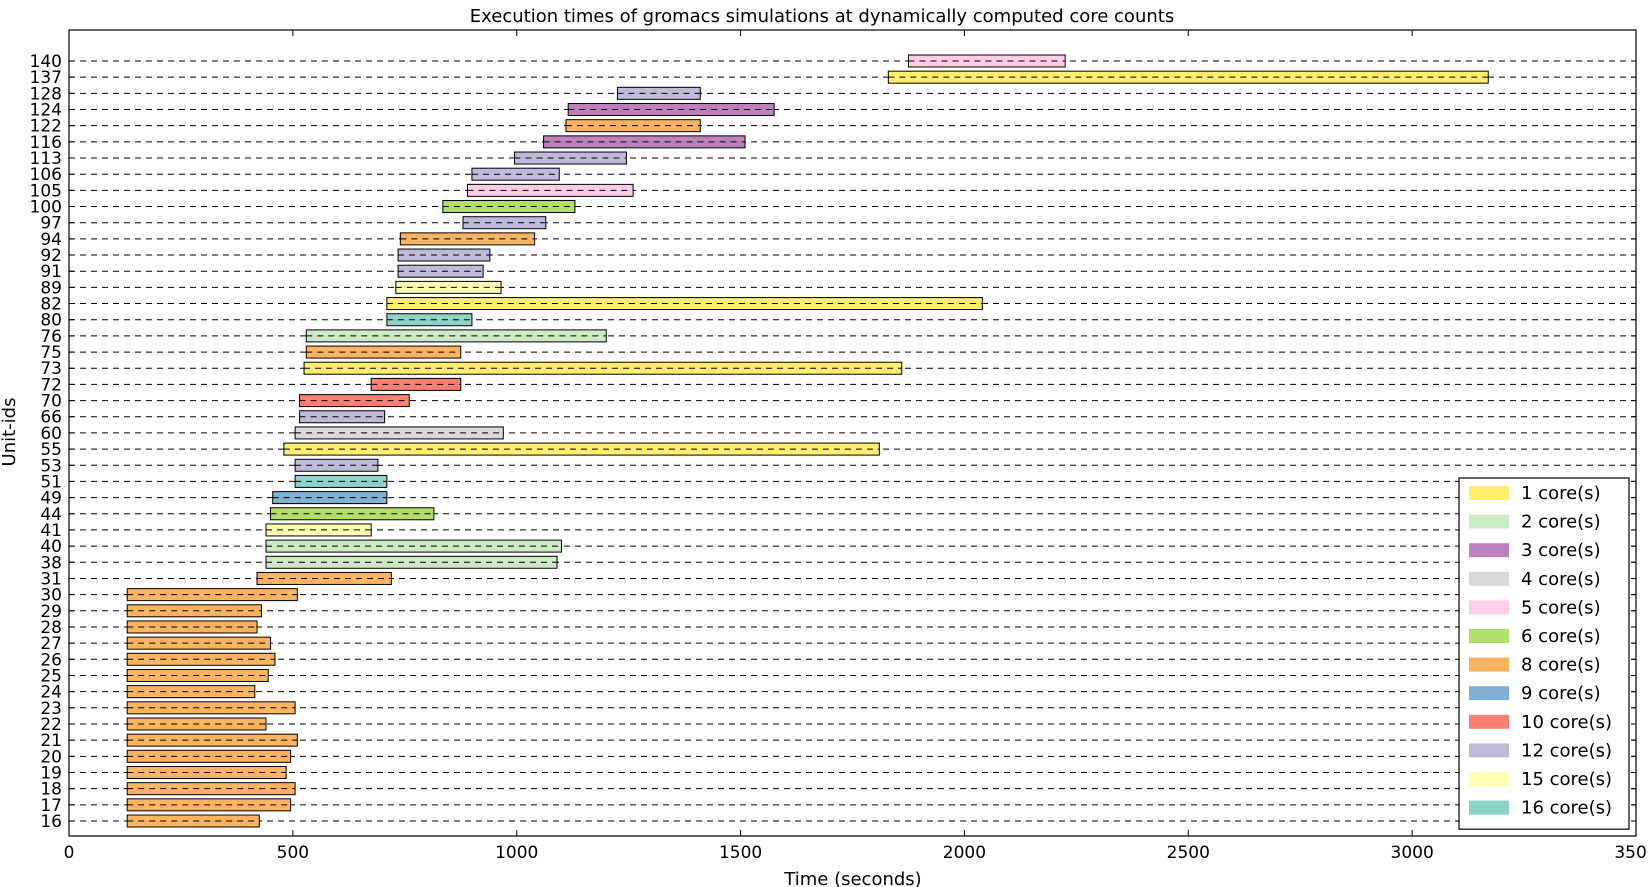 This screenshot has height=887, width=1648. Describe the element at coordinates (1188, 853) in the screenshot. I see `x-tick-label: 2500` at that location.